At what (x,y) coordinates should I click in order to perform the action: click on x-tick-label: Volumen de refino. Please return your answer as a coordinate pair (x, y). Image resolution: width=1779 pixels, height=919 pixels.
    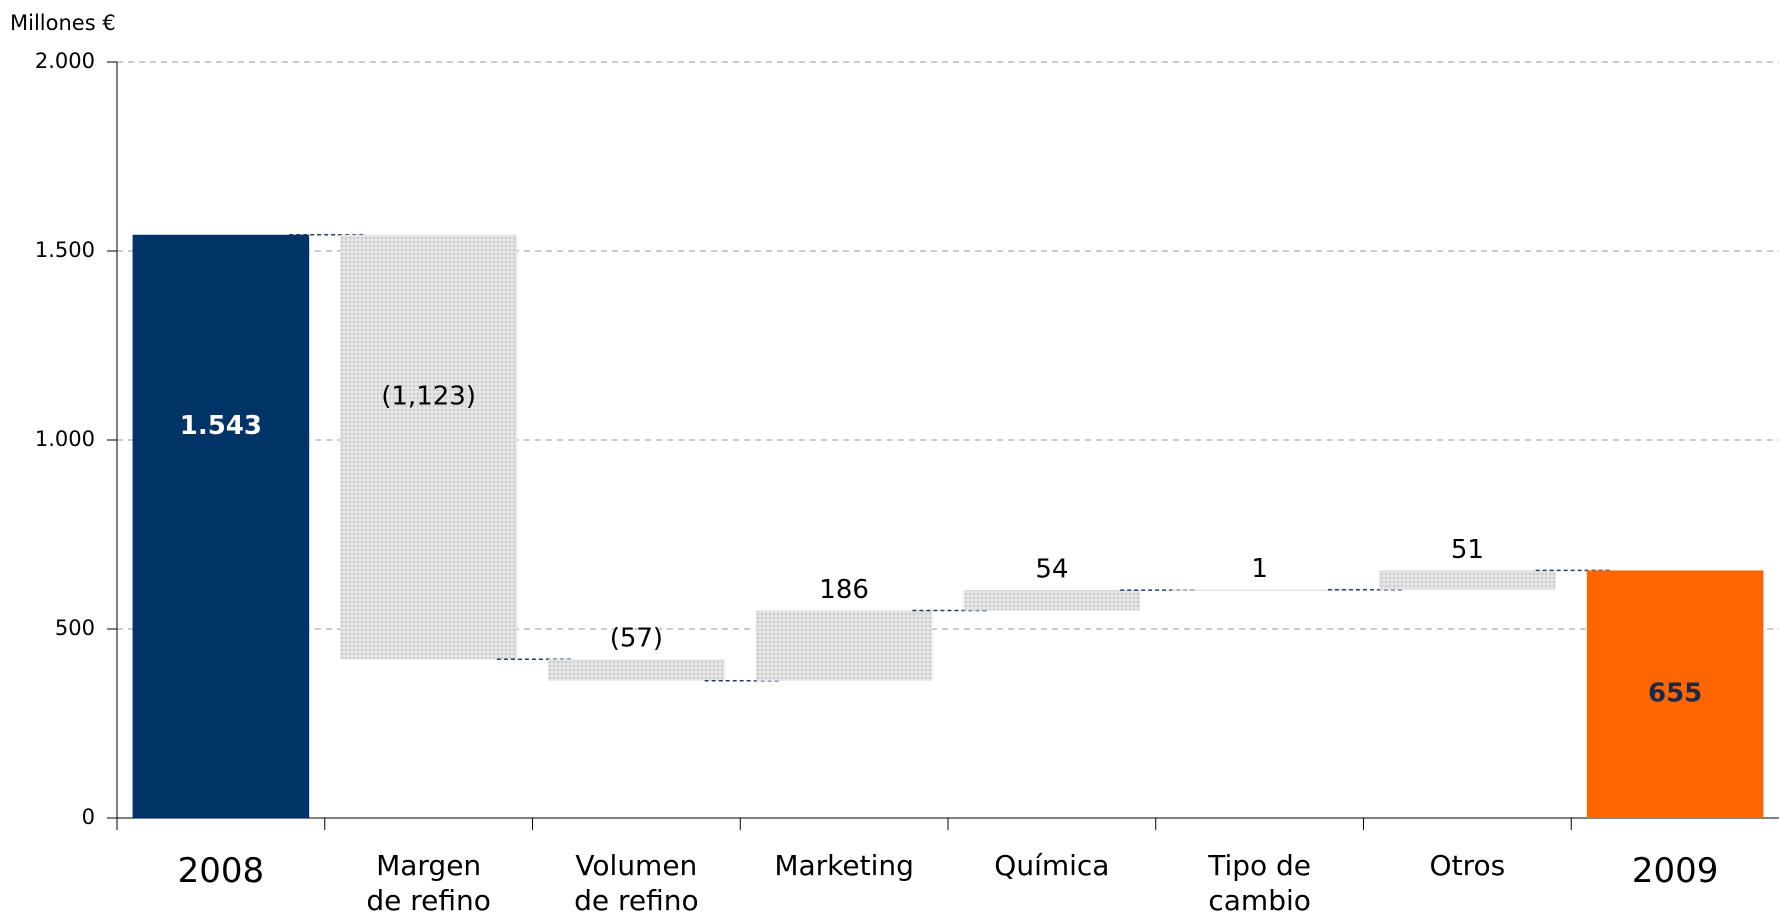
    Looking at the image, I should click on (636, 883).